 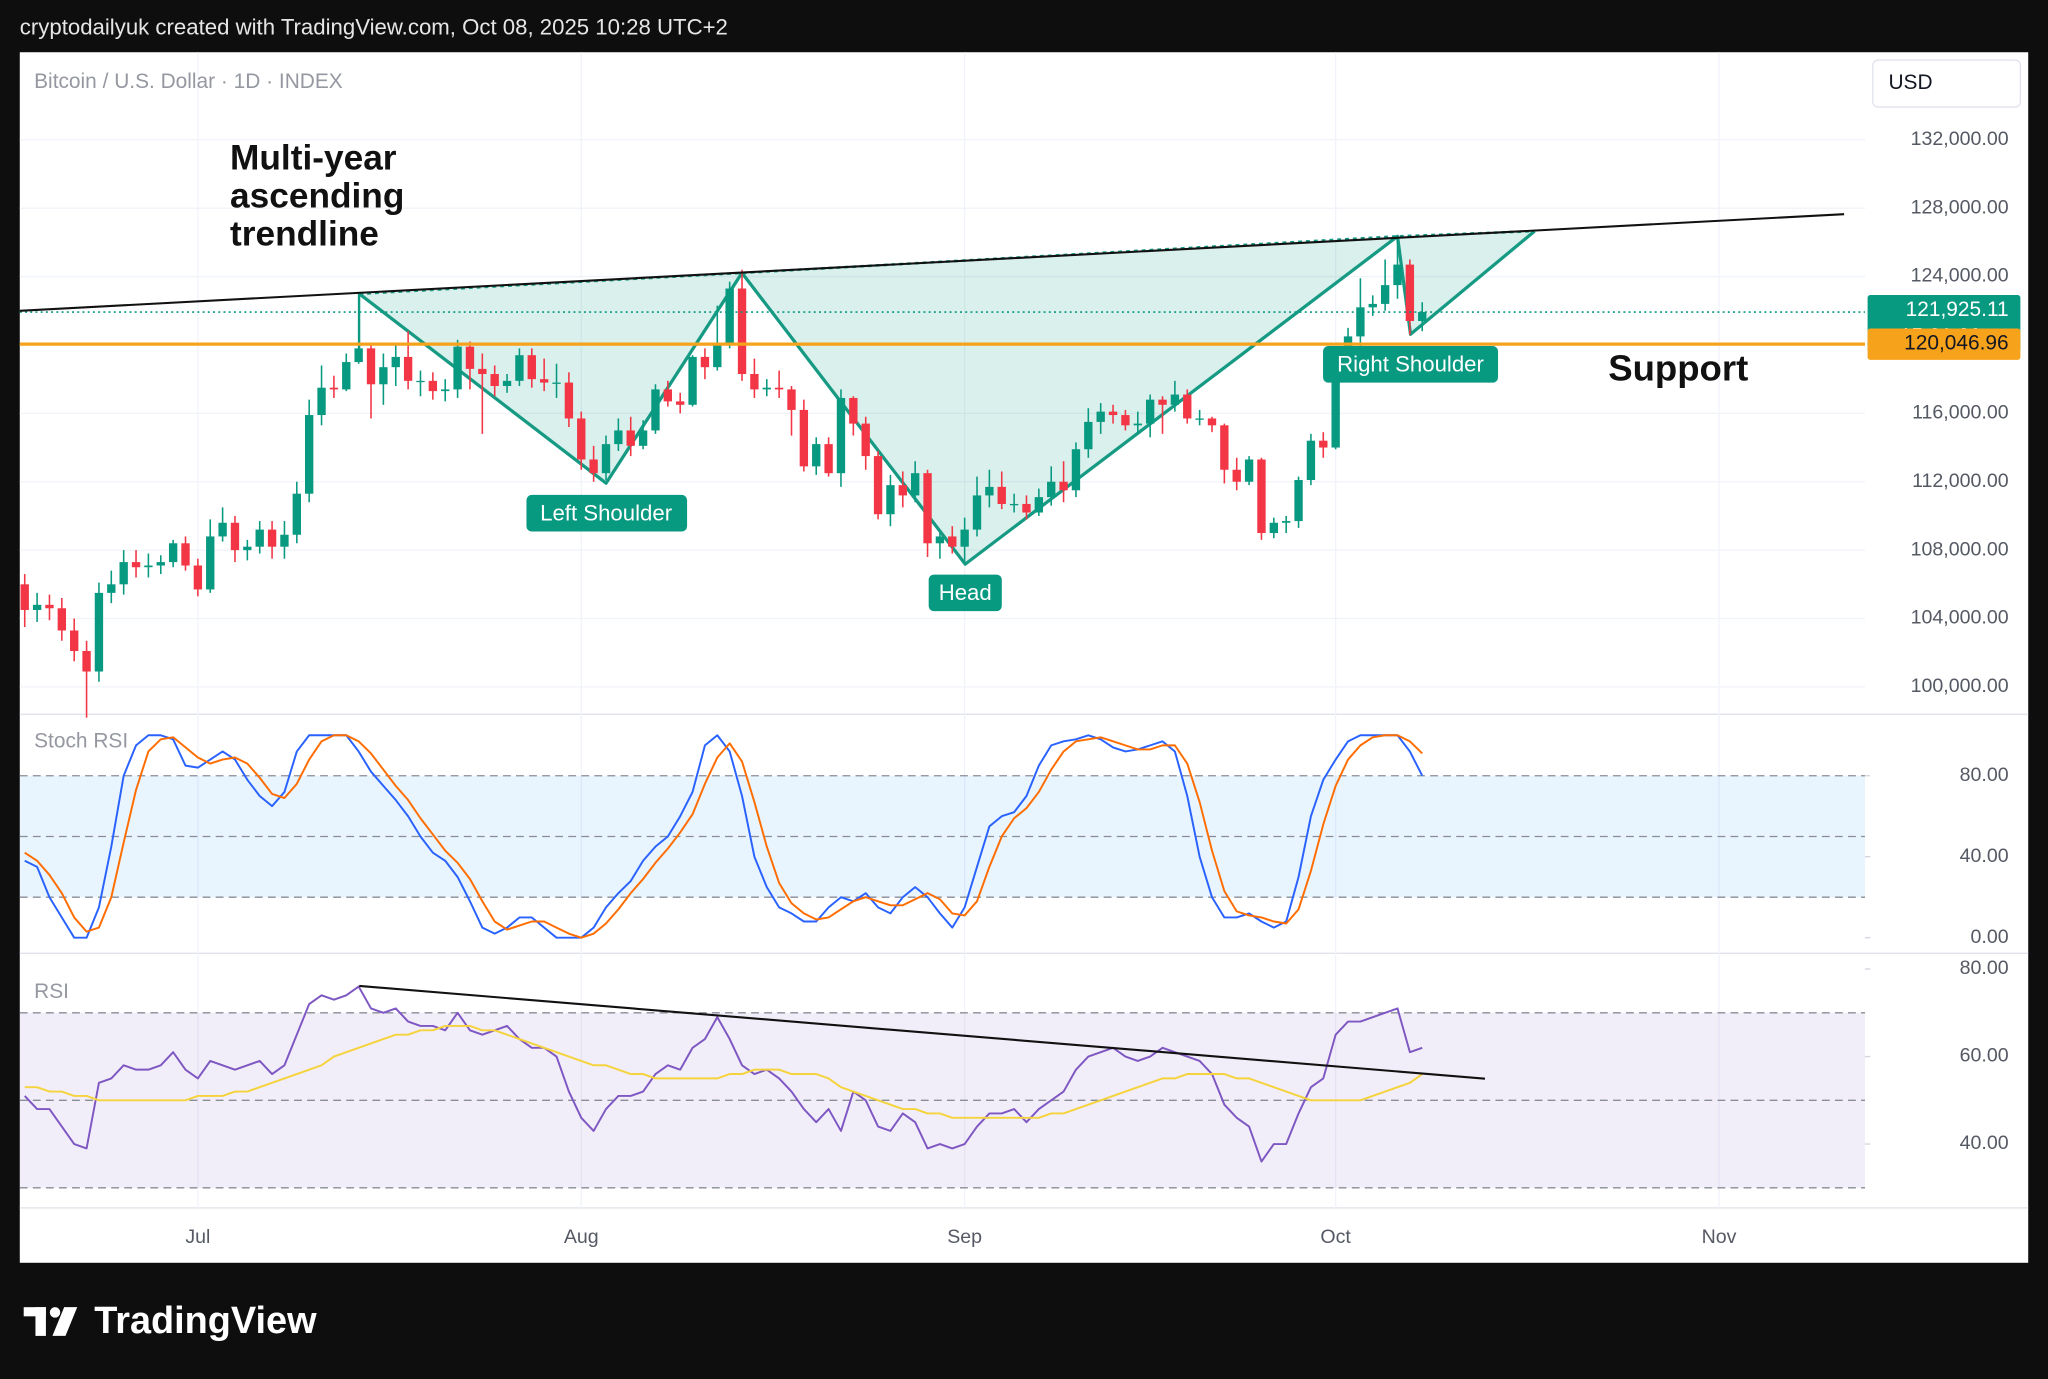 I want to click on symbol-title: Bitcoin / U.S. Dollar · 1D · INDEX, so click(x=188, y=81).